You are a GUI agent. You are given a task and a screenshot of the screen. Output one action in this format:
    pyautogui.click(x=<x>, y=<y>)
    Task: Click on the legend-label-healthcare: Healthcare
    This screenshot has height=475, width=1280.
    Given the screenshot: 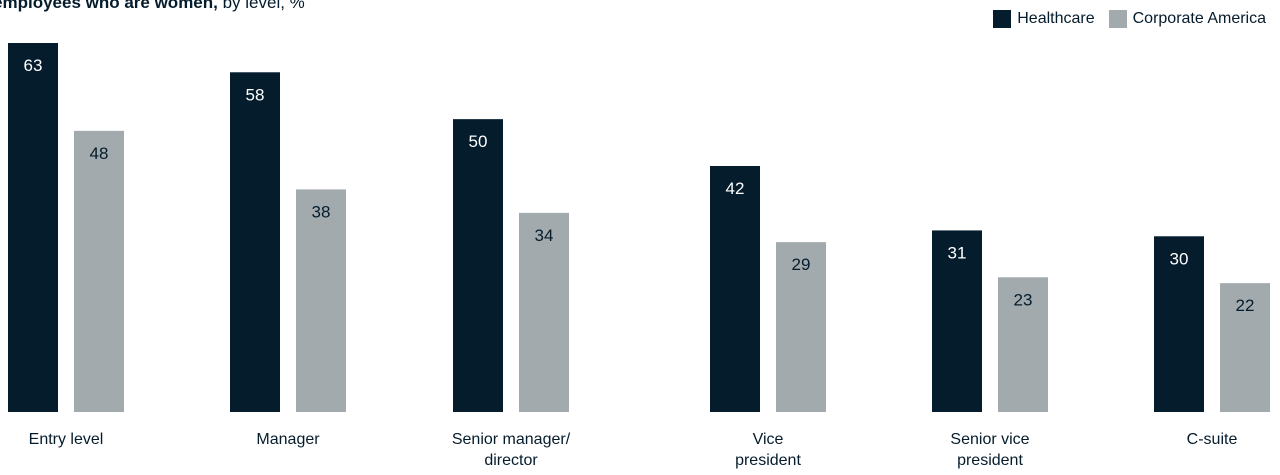 What is the action you would take?
    pyautogui.click(x=1056, y=18)
    